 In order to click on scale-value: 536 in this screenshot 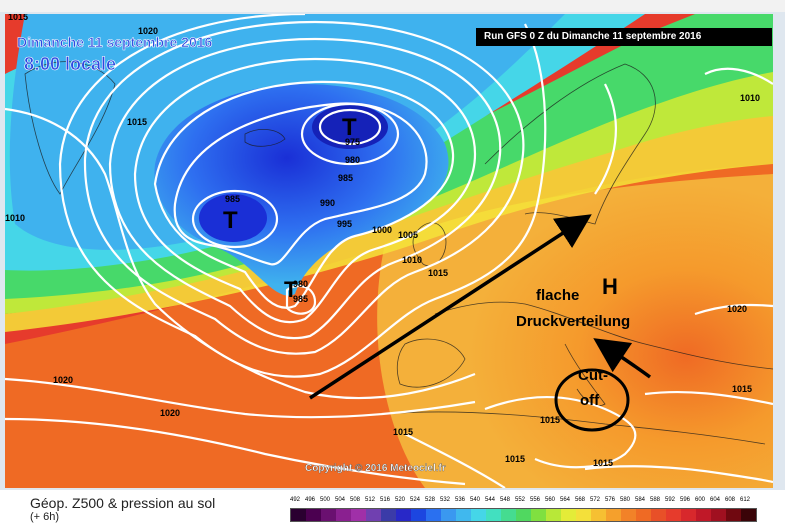, I will do `click(460, 500)`.